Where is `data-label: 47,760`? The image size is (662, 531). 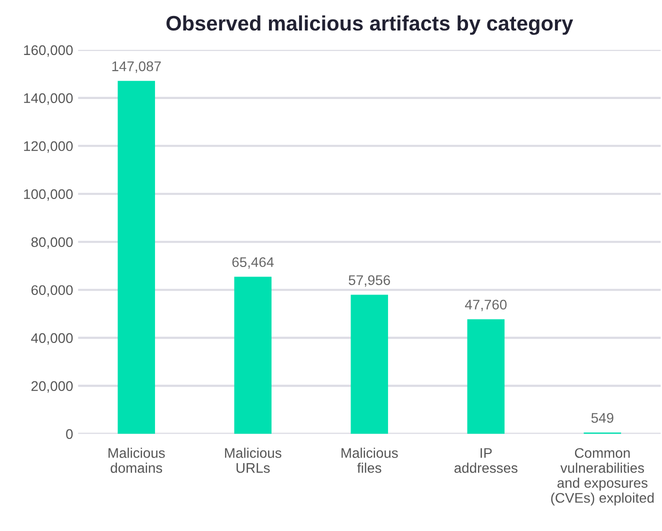 data-label: 47,760 is located at coordinates (485, 306).